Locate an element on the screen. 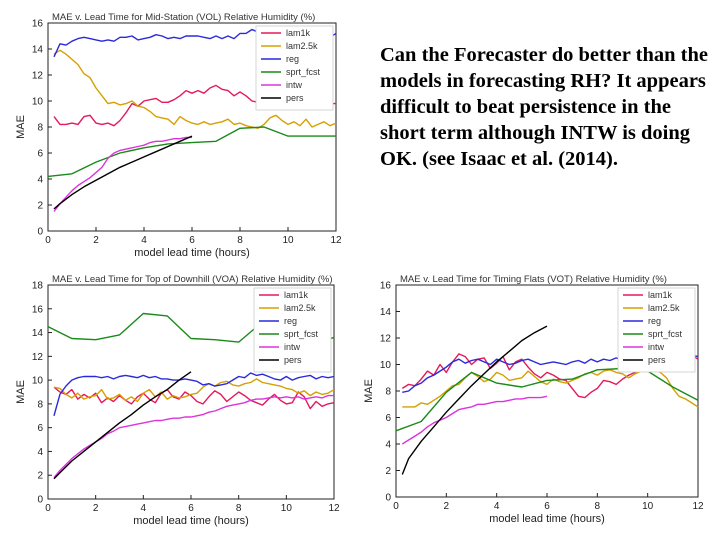 This screenshot has width=720, height=540. series-line-reg is located at coordinates (194, 394).